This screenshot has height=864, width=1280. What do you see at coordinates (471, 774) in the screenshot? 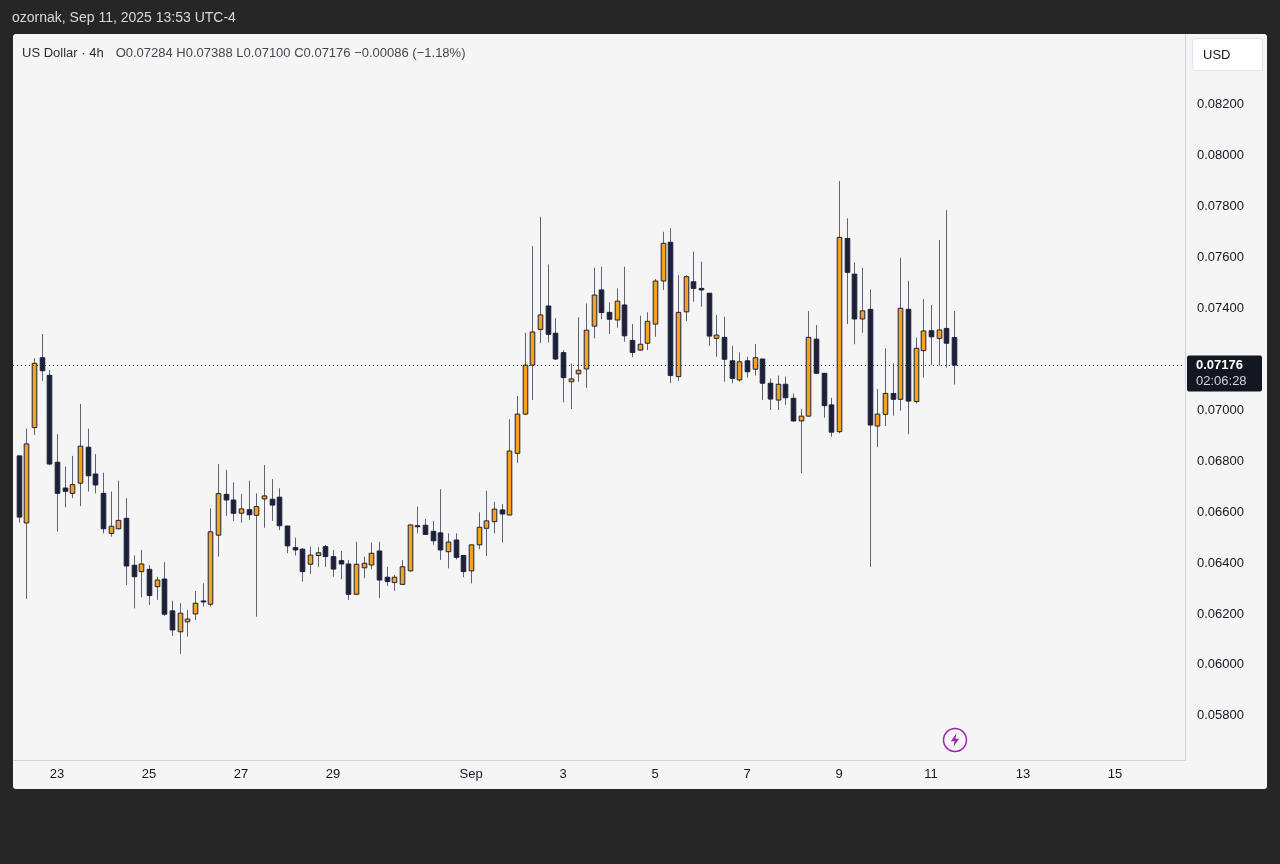
I see `x-tick-label: Sep` at bounding box center [471, 774].